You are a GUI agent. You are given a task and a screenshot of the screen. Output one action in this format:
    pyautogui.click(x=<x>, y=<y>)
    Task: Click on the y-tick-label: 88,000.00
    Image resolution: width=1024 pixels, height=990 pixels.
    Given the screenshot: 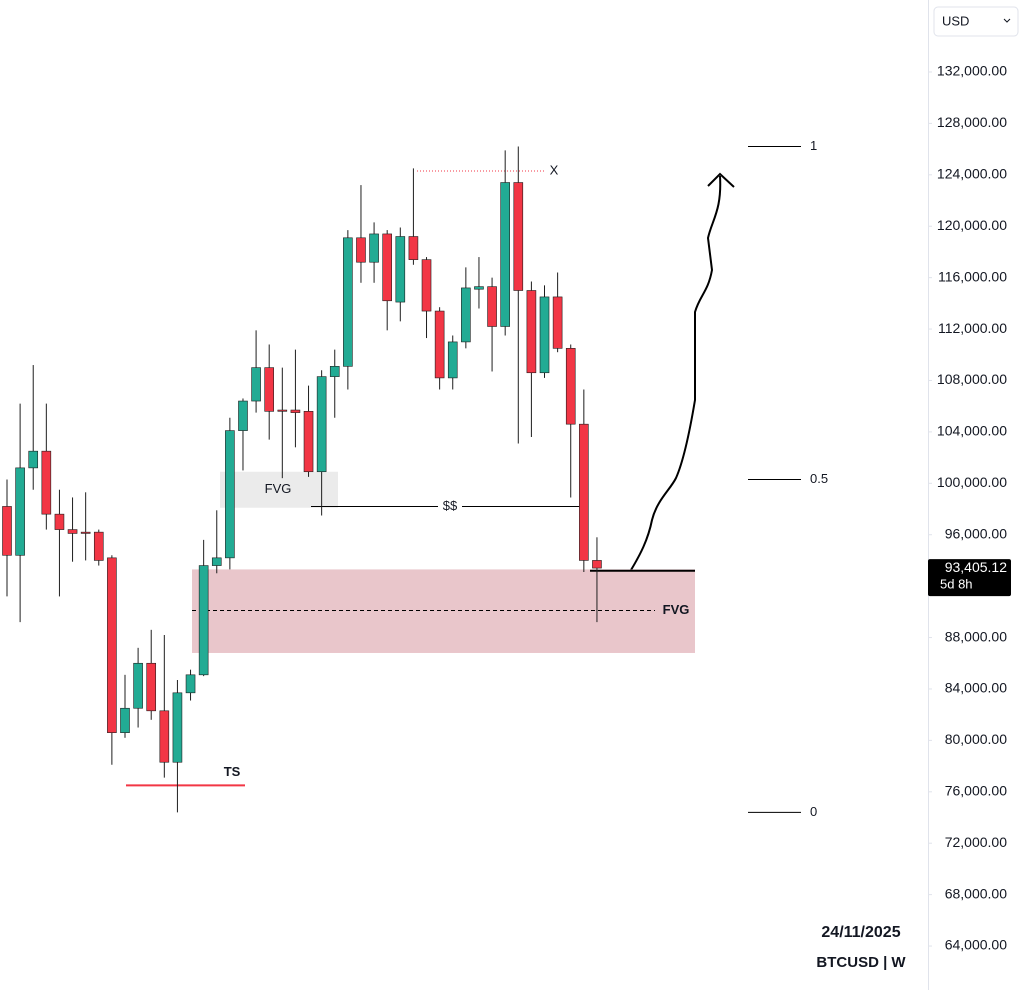 What is the action you would take?
    pyautogui.click(x=976, y=636)
    